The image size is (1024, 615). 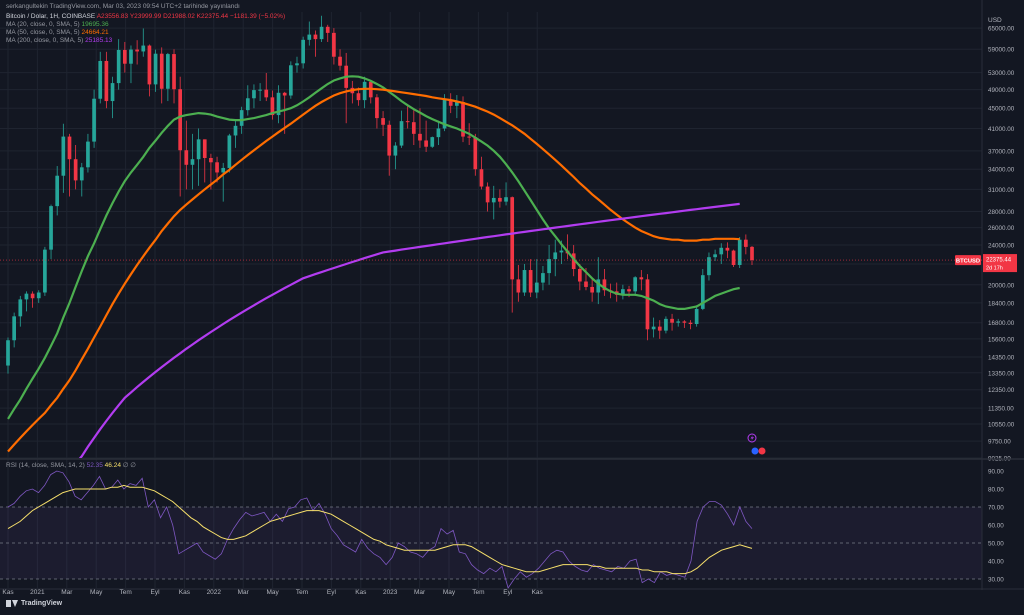 What do you see at coordinates (420, 592) in the screenshot?
I see `time-tick-label: Mar` at bounding box center [420, 592].